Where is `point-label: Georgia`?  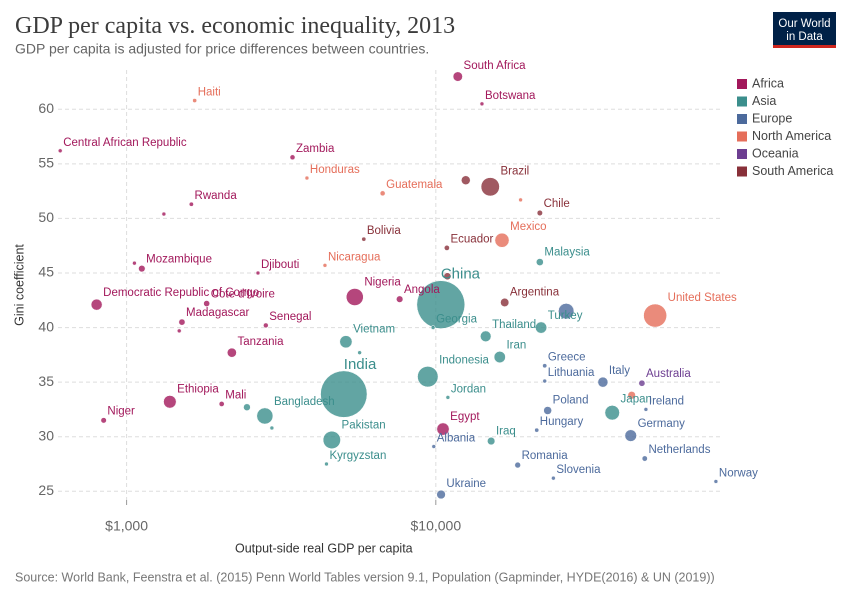 point-label: Georgia is located at coordinates (457, 320).